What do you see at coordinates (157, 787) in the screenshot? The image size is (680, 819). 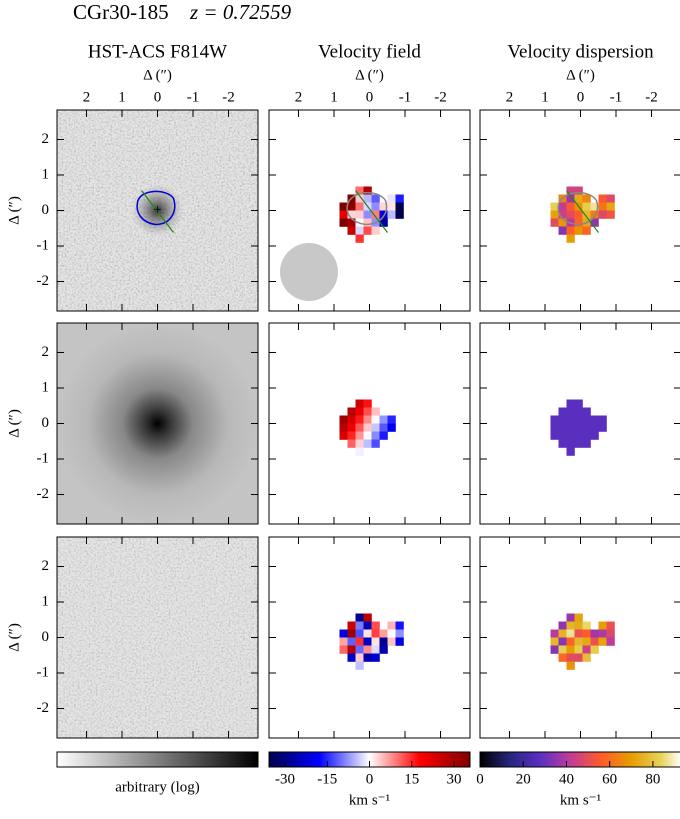 I see `colorbar-label: arbitrary (log)` at bounding box center [157, 787].